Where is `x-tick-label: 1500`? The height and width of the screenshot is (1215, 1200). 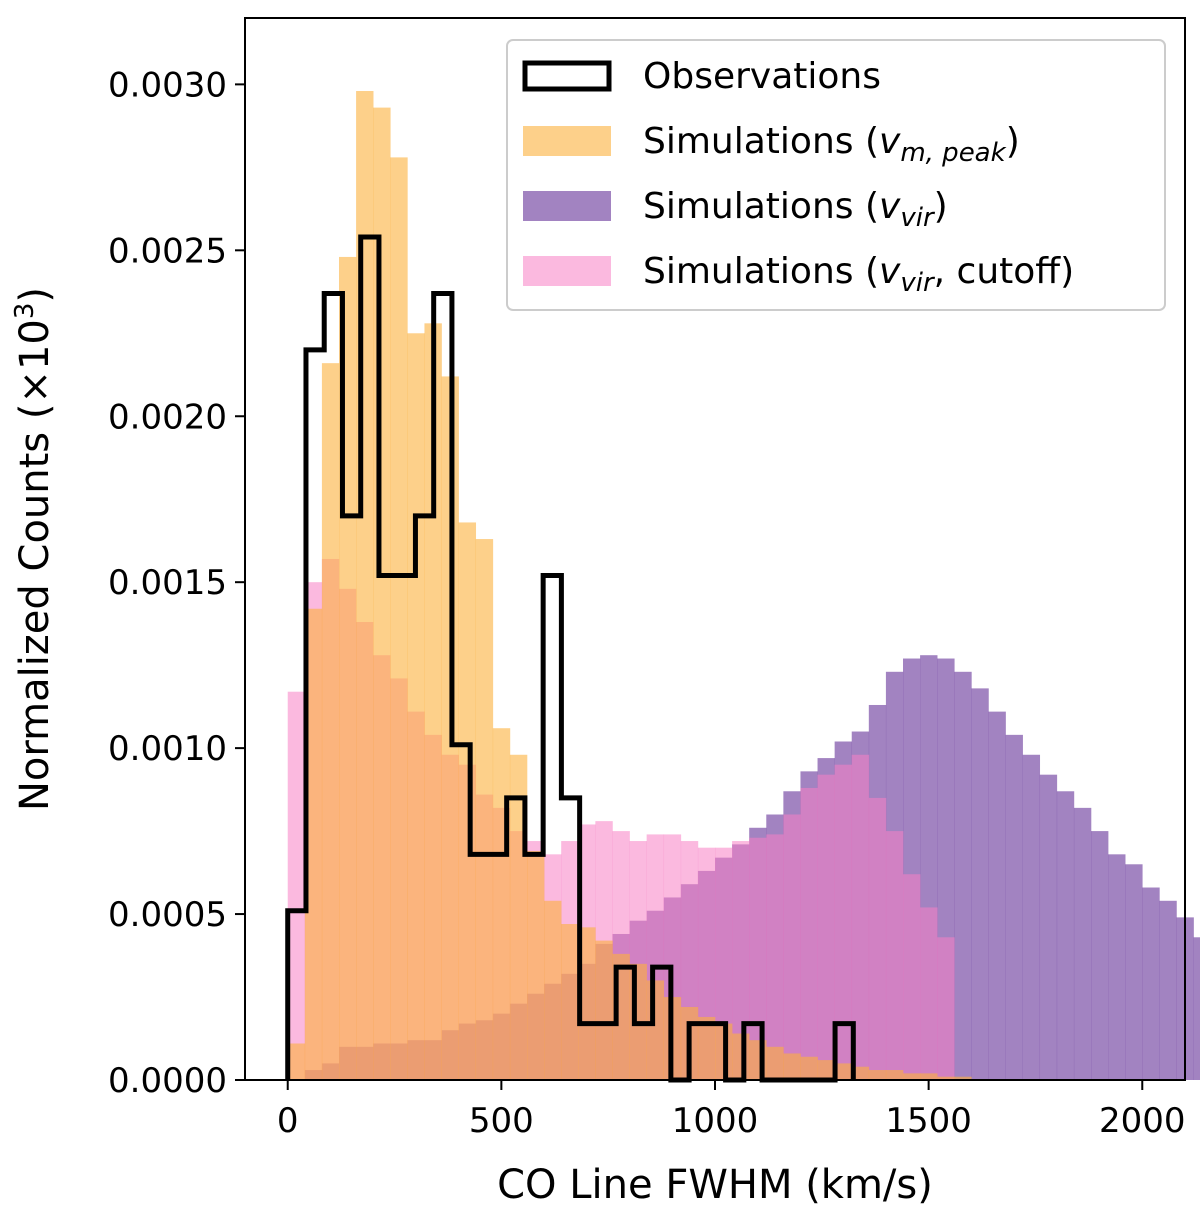 x-tick-label: 1500 is located at coordinates (928, 1121).